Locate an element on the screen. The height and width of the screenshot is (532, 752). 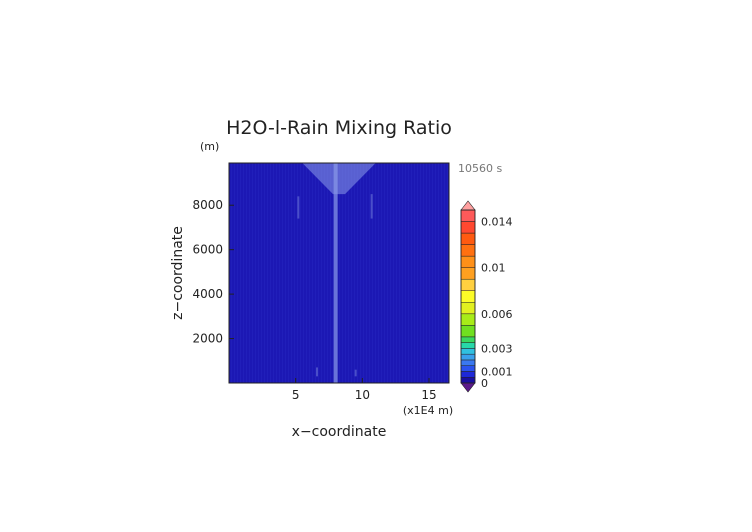
colorbar-tick-label: 0.003 is located at coordinates (497, 348).